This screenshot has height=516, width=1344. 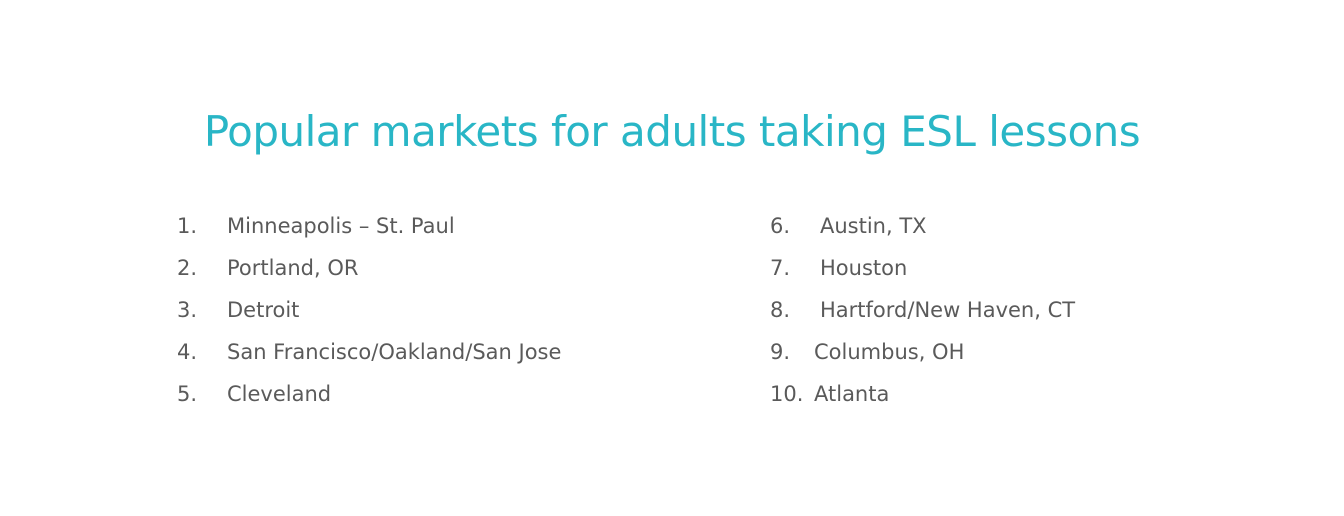 I want to click on list-item: 1. Minneapolis – St. Paul, so click(x=369, y=226).